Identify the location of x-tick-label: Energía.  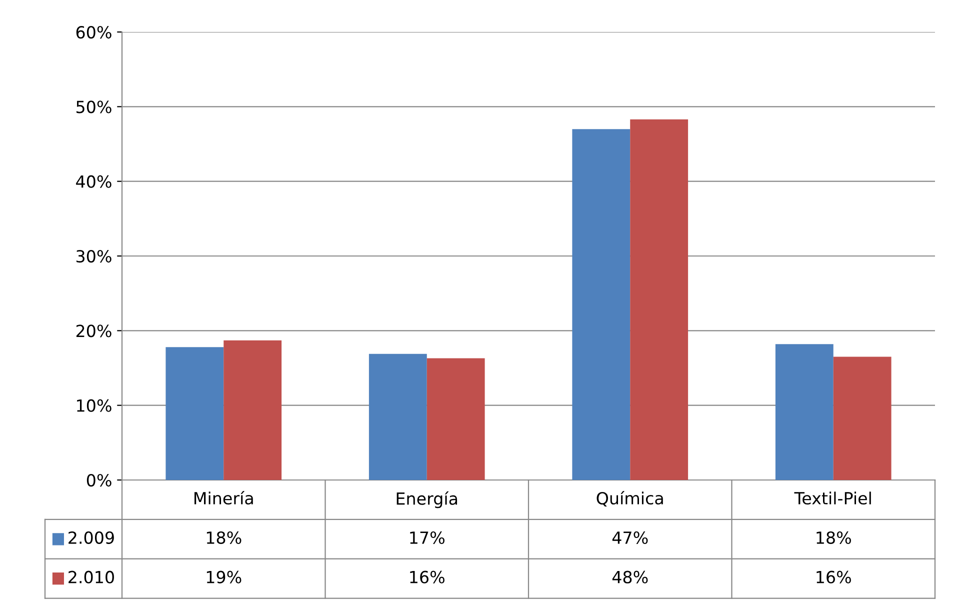
(427, 499).